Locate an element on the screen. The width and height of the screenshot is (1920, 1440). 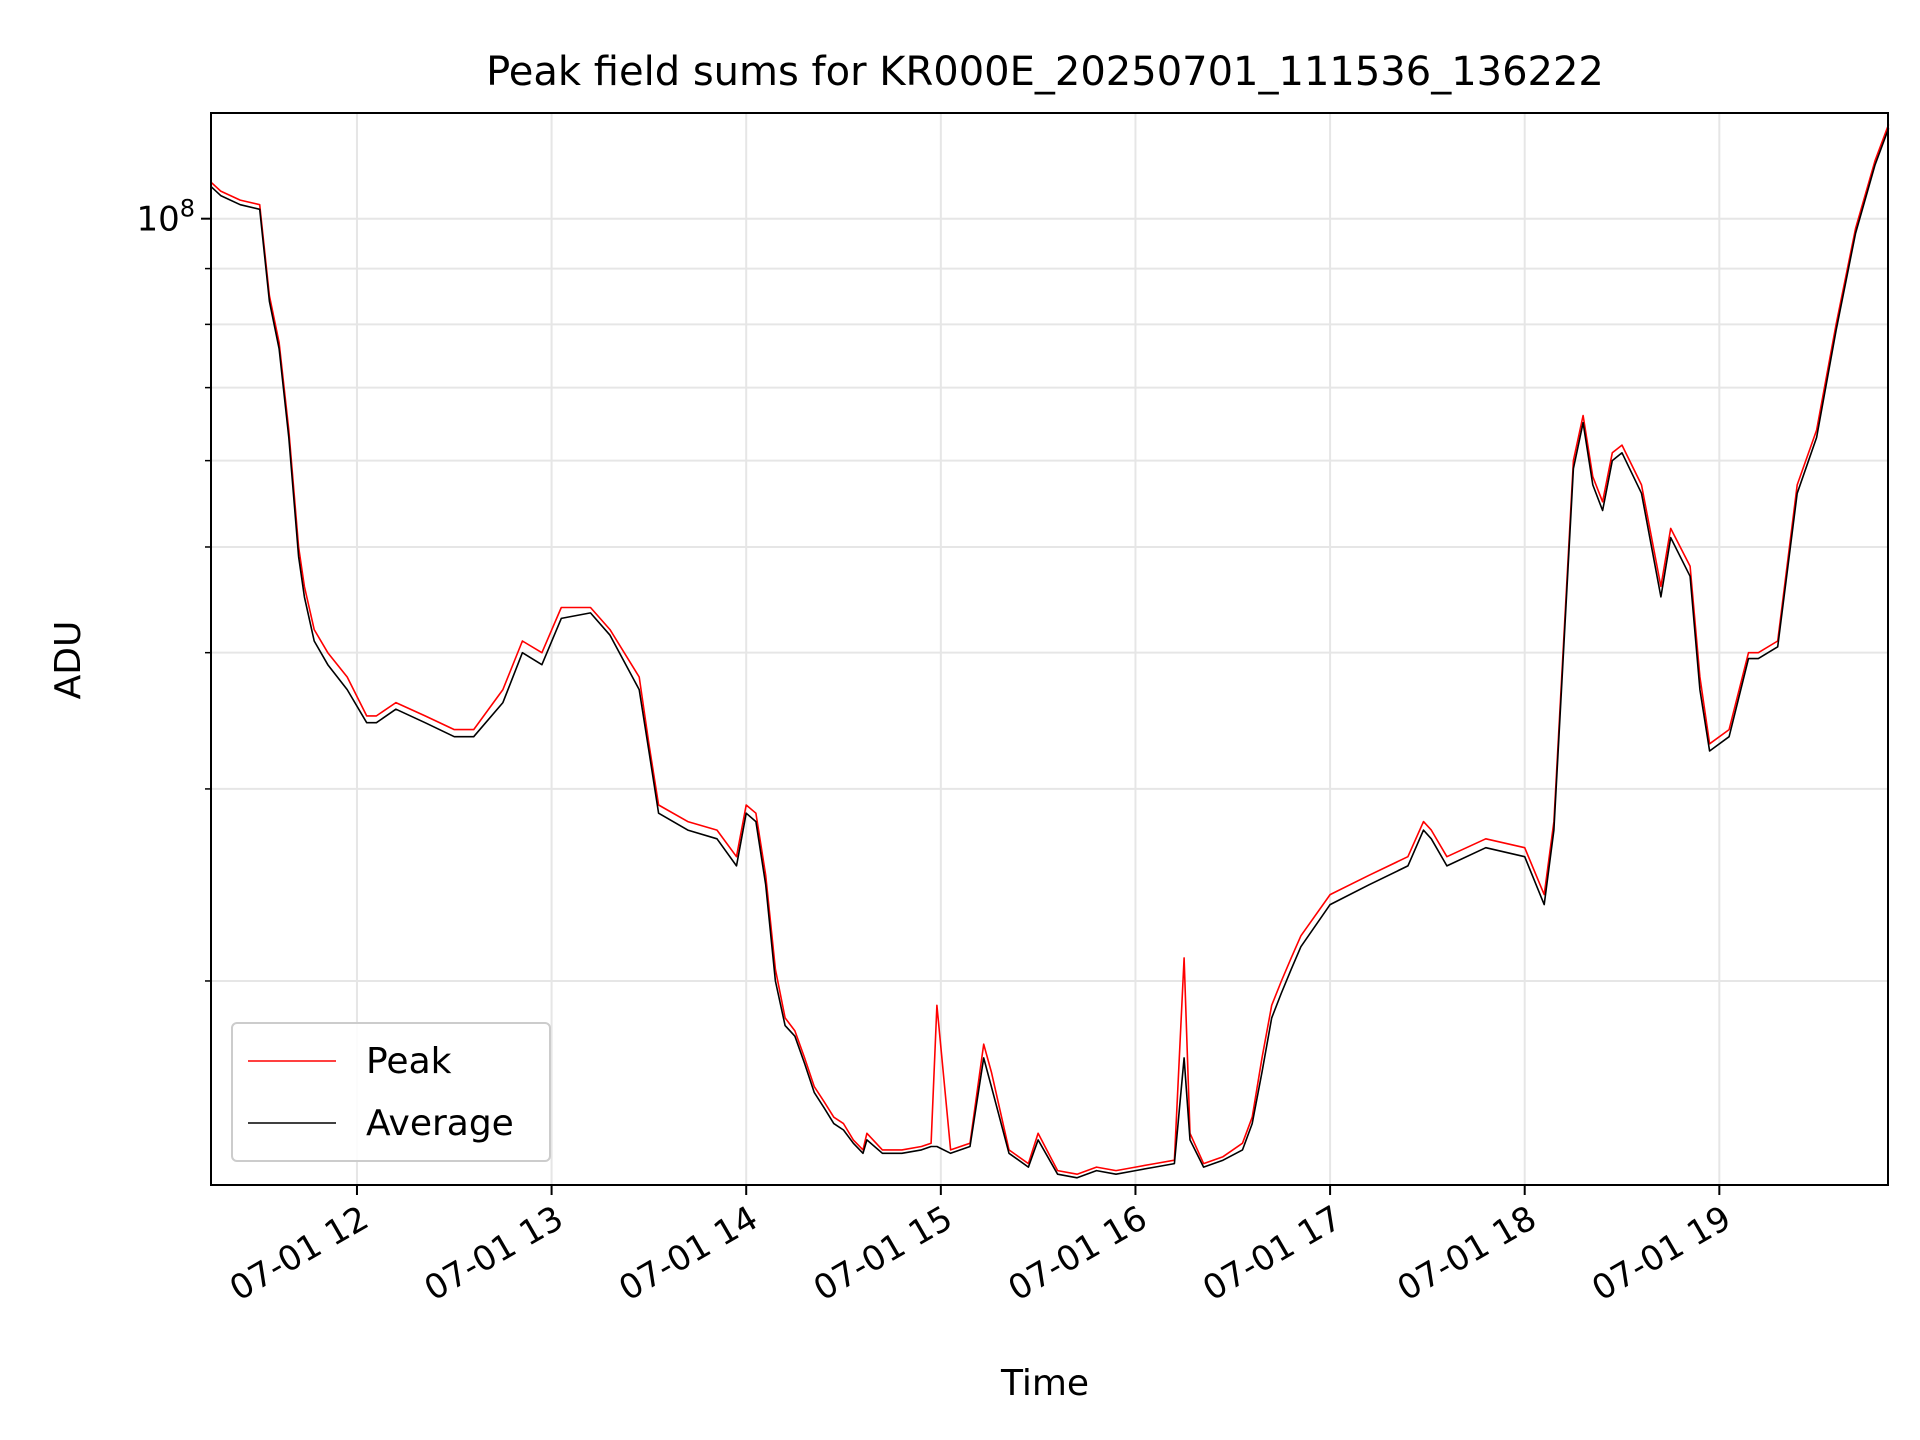
legend-label-average: Average is located at coordinates (440, 1123).